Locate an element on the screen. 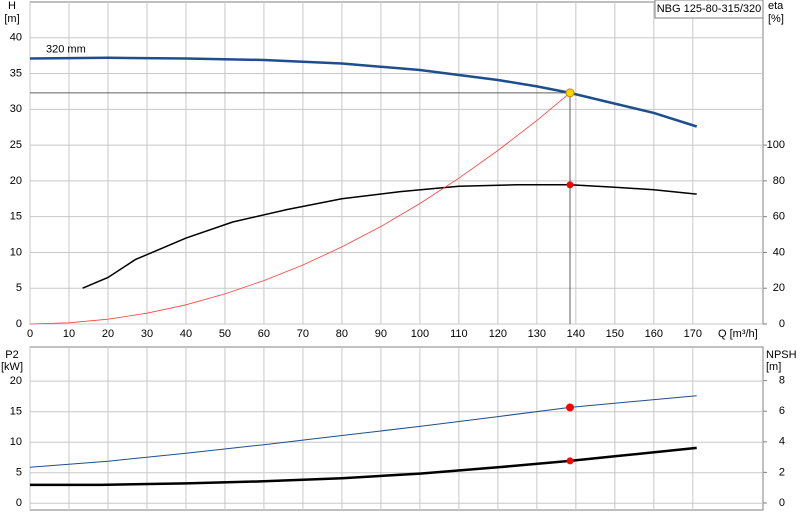 This screenshot has width=800, height=520. x-tick-label: 100 is located at coordinates (420, 334).